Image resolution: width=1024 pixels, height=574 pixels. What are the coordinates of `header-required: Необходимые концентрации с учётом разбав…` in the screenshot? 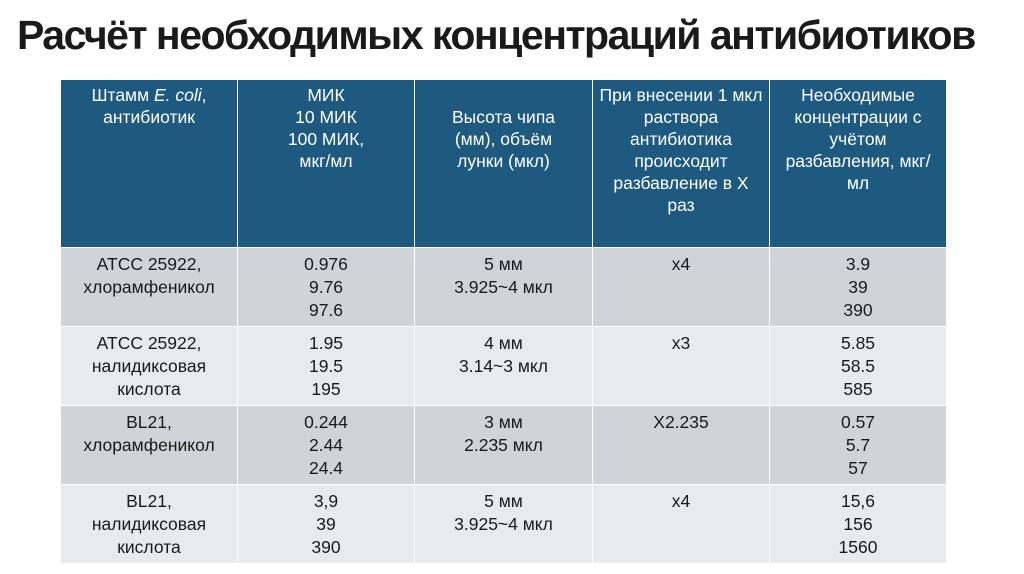 It's located at (858, 163).